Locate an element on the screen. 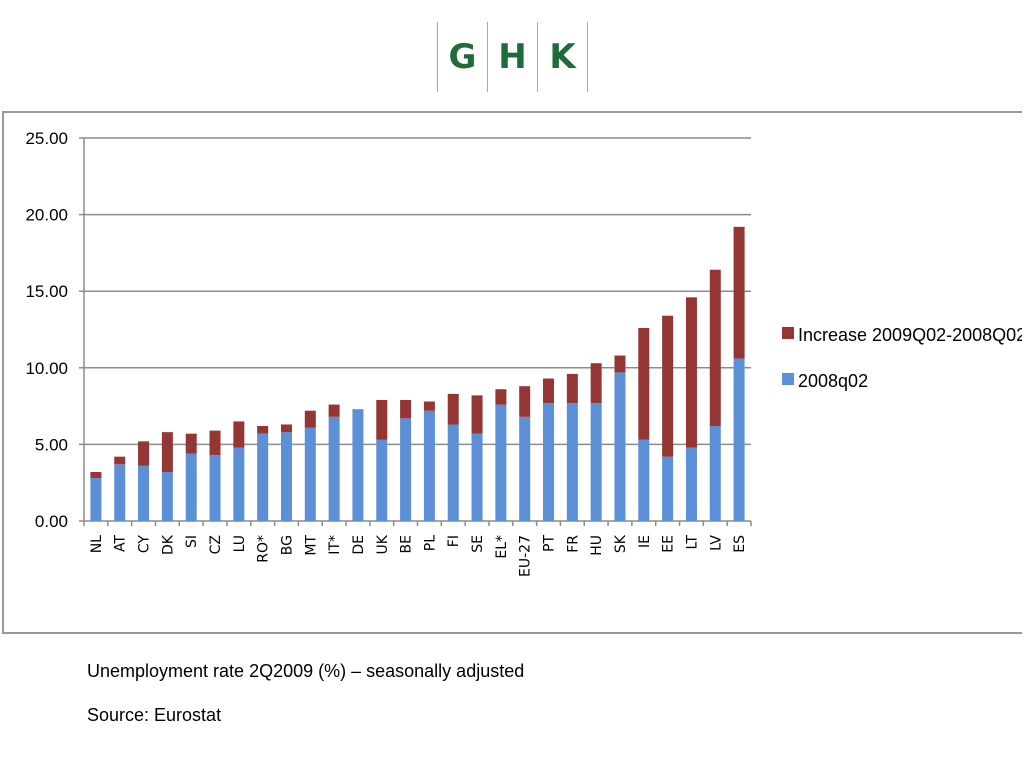  x-category-label: AT is located at coordinates (121, 543).